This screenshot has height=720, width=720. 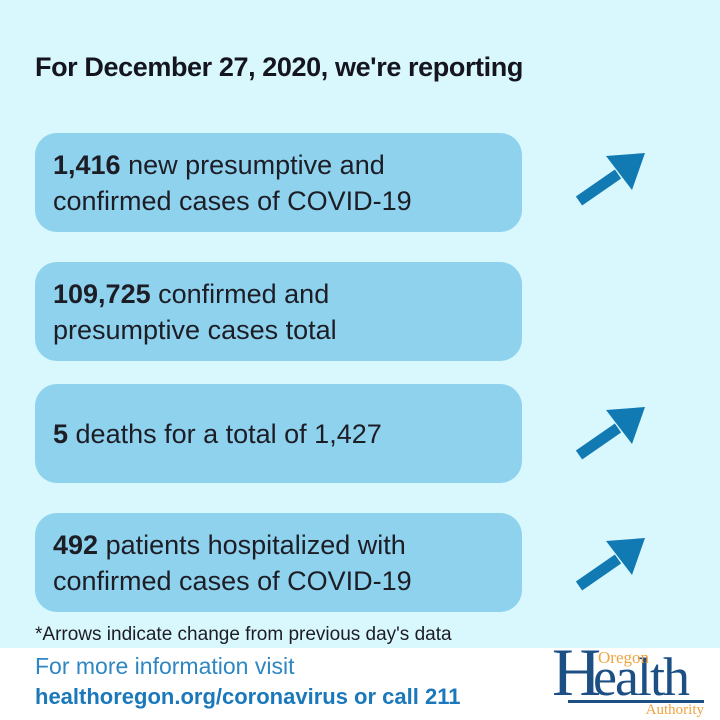 I want to click on stat-text-deaths: 5 deaths for a total of 1,427, so click(x=217, y=434).